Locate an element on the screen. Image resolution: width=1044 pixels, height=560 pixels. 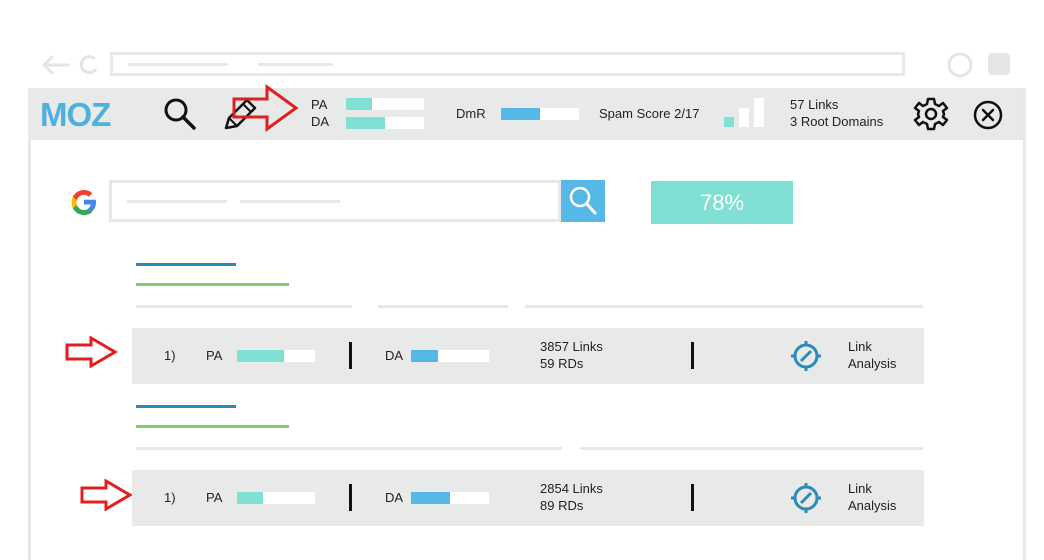
links-count: 3857 Links is located at coordinates (571, 346).